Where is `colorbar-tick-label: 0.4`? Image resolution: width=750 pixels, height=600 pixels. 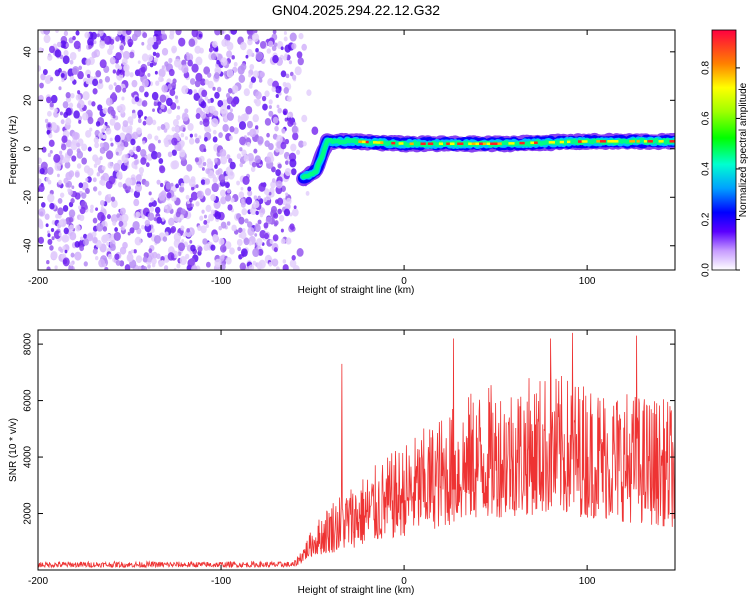
colorbar-tick-label: 0.4 is located at coordinates (706, 169).